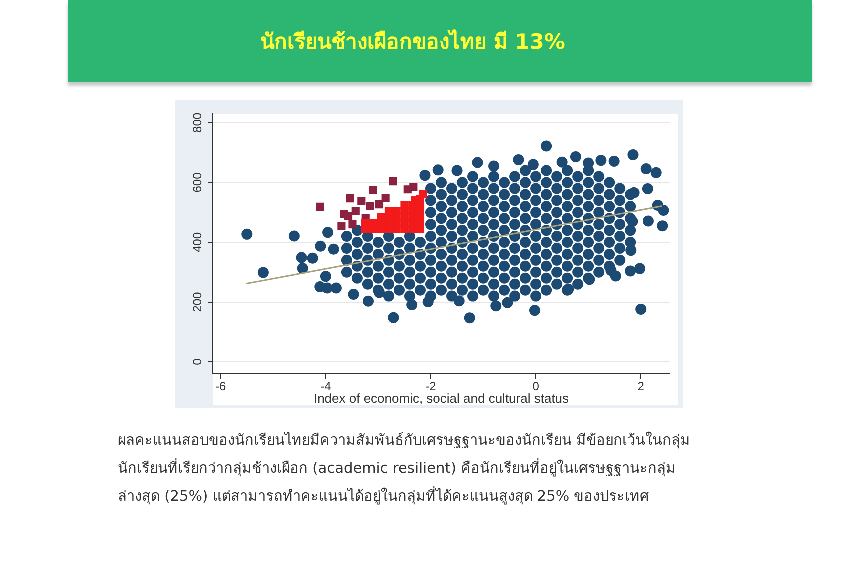  What do you see at coordinates (197, 362) in the screenshot?
I see `y-tick-label: 0` at bounding box center [197, 362].